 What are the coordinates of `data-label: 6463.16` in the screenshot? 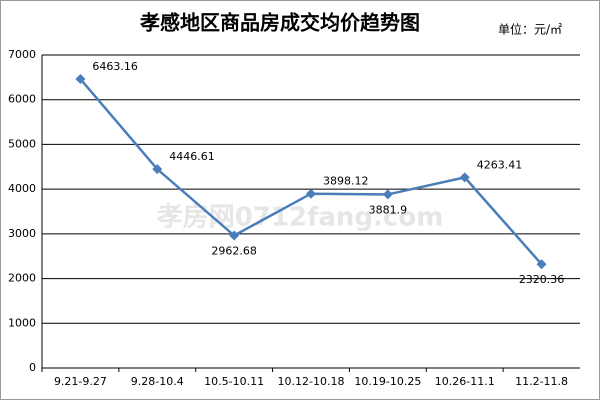 It's located at (115, 66).